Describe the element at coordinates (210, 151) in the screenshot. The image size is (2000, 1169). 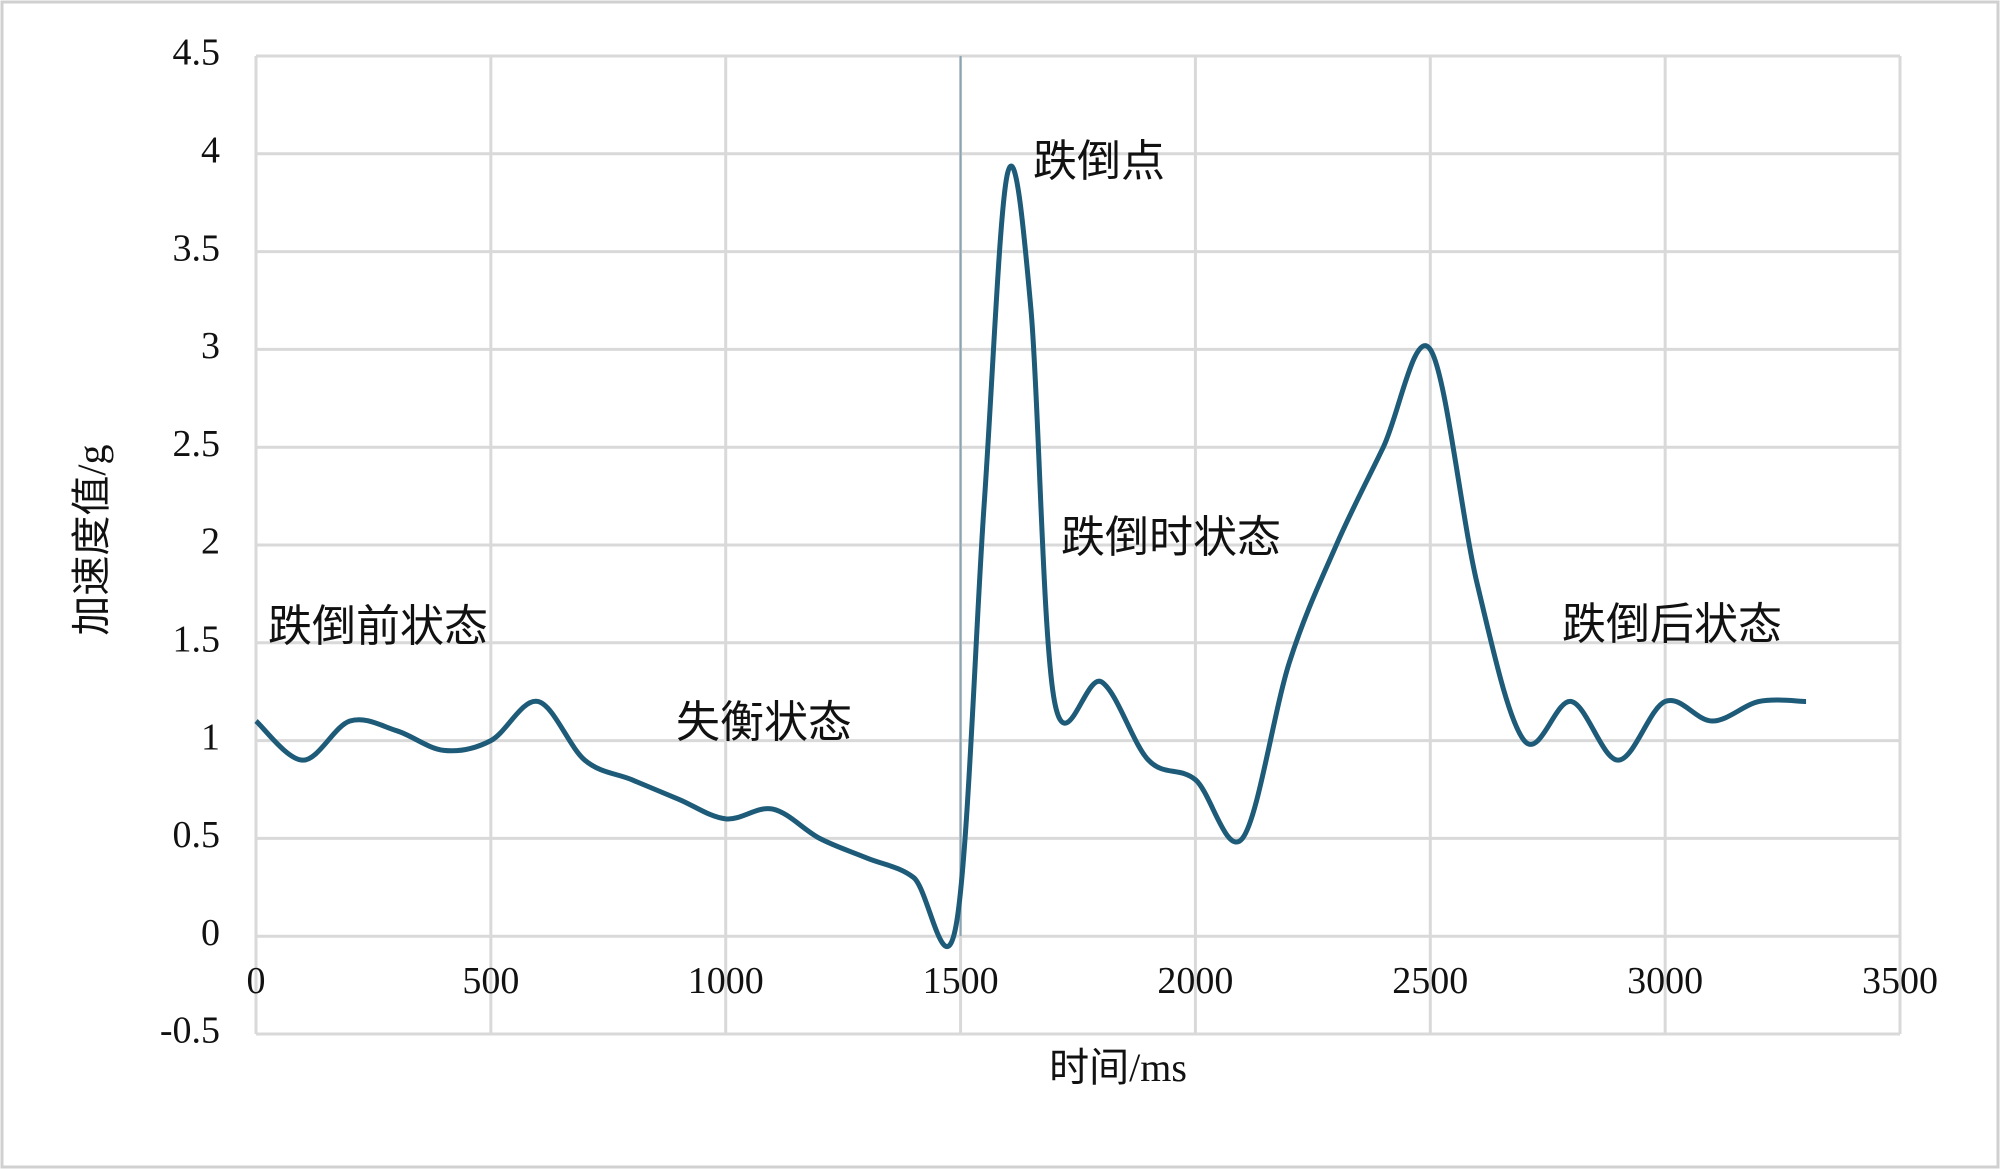
I see `y-tick-label: 4` at that location.